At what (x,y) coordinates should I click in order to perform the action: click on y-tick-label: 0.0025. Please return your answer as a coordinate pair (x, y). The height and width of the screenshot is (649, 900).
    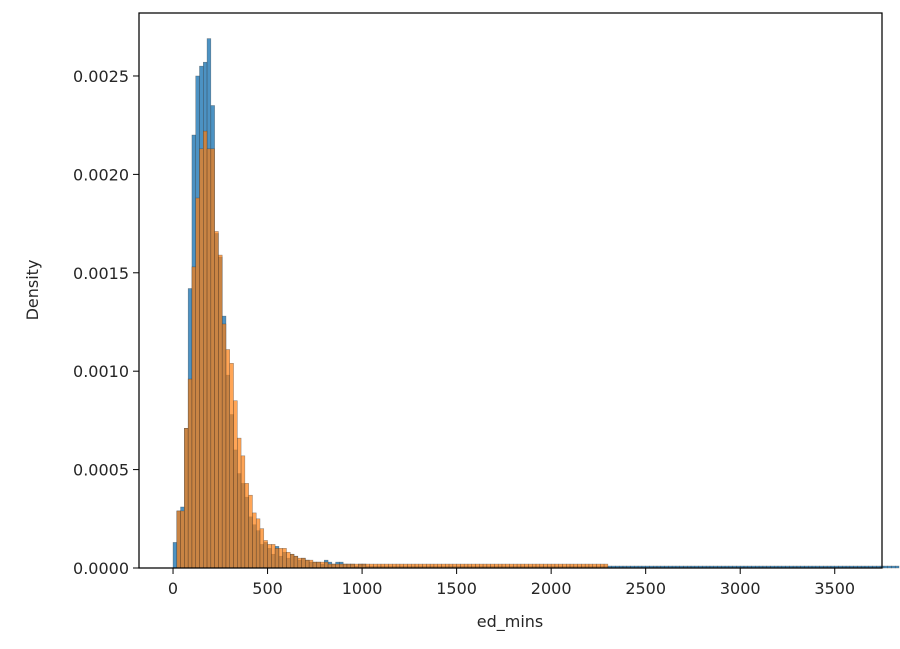
    Looking at the image, I should click on (101, 76).